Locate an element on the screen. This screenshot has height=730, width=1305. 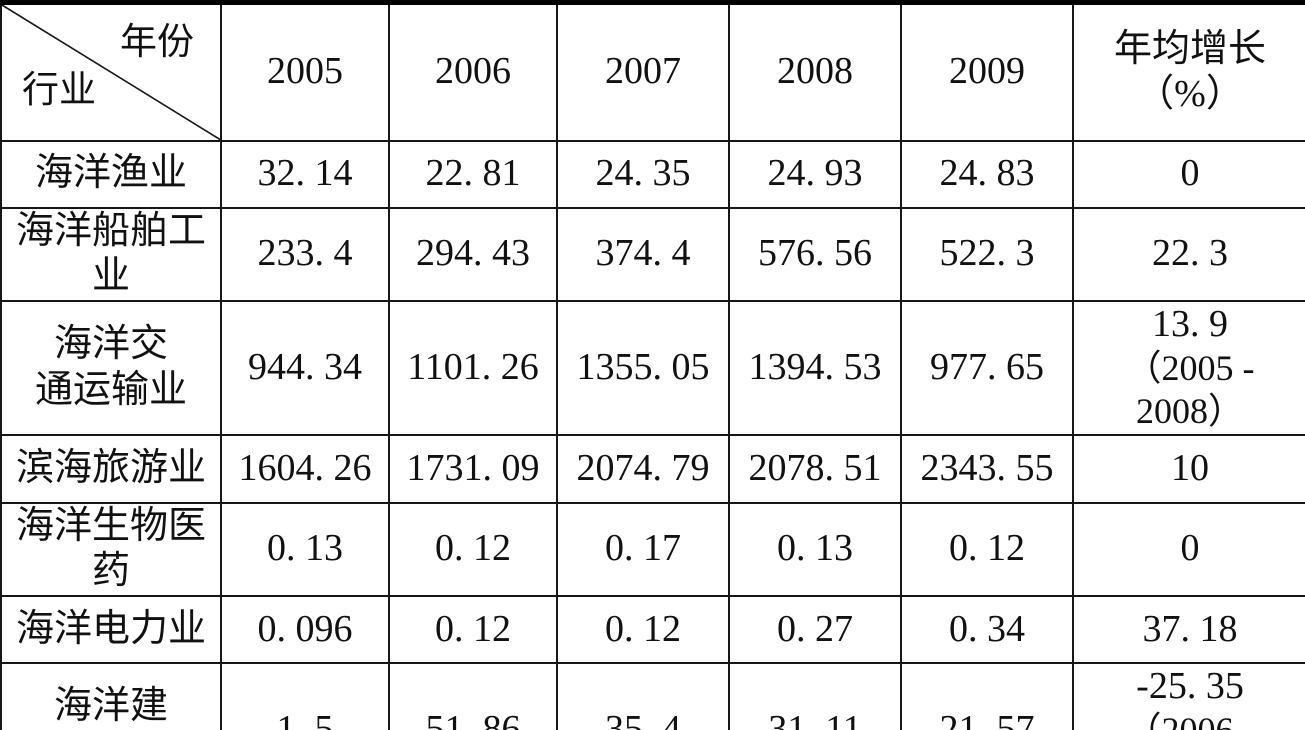
row-label: 海洋渔业 is located at coordinates (111, 174).